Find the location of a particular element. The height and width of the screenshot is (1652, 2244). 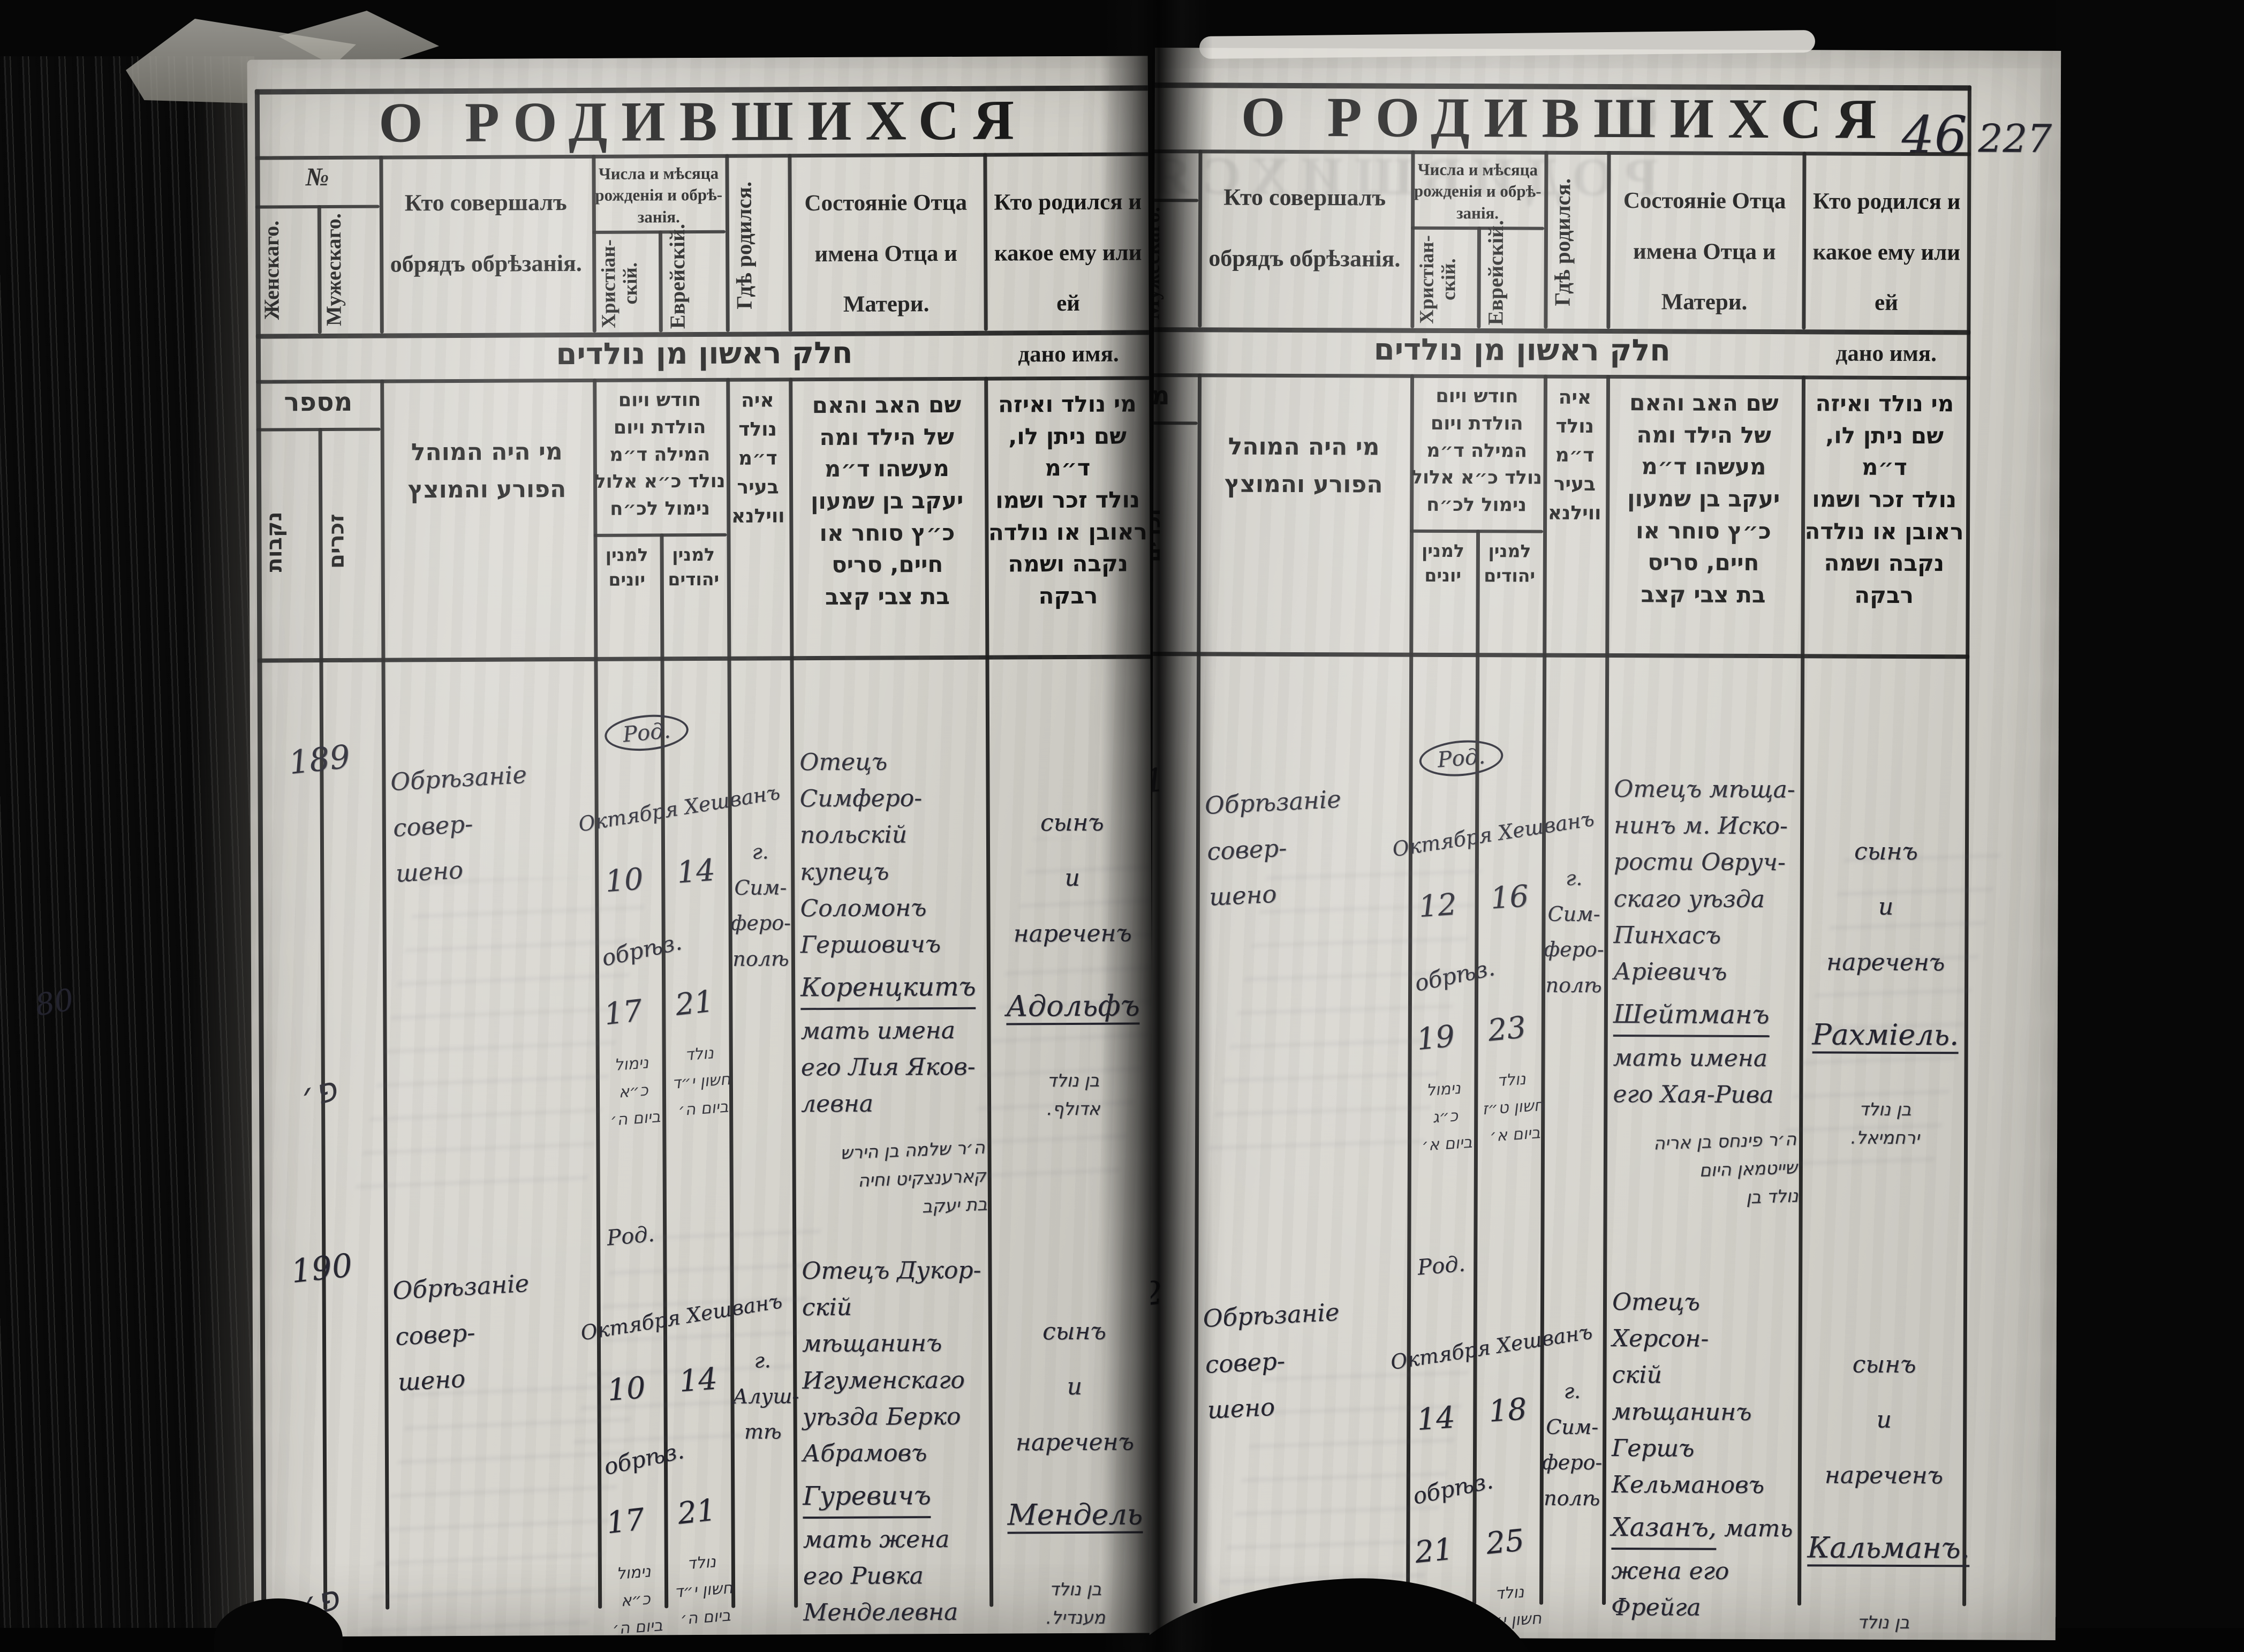

column-header-where-born: Гдѣ родился. is located at coordinates (1563, 242).